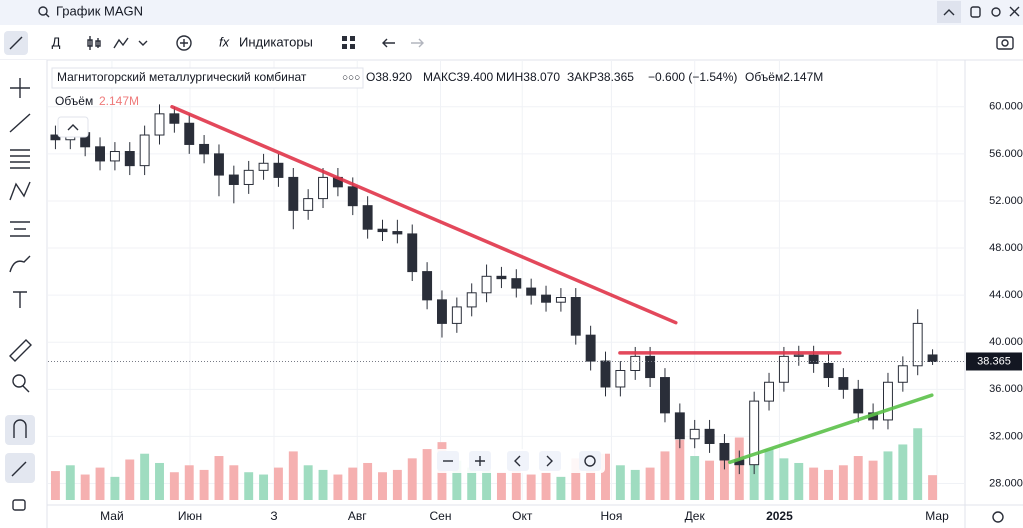  Describe the element at coordinates (1006, 295) in the screenshot. I see `y-tick-label: 44.000` at that location.